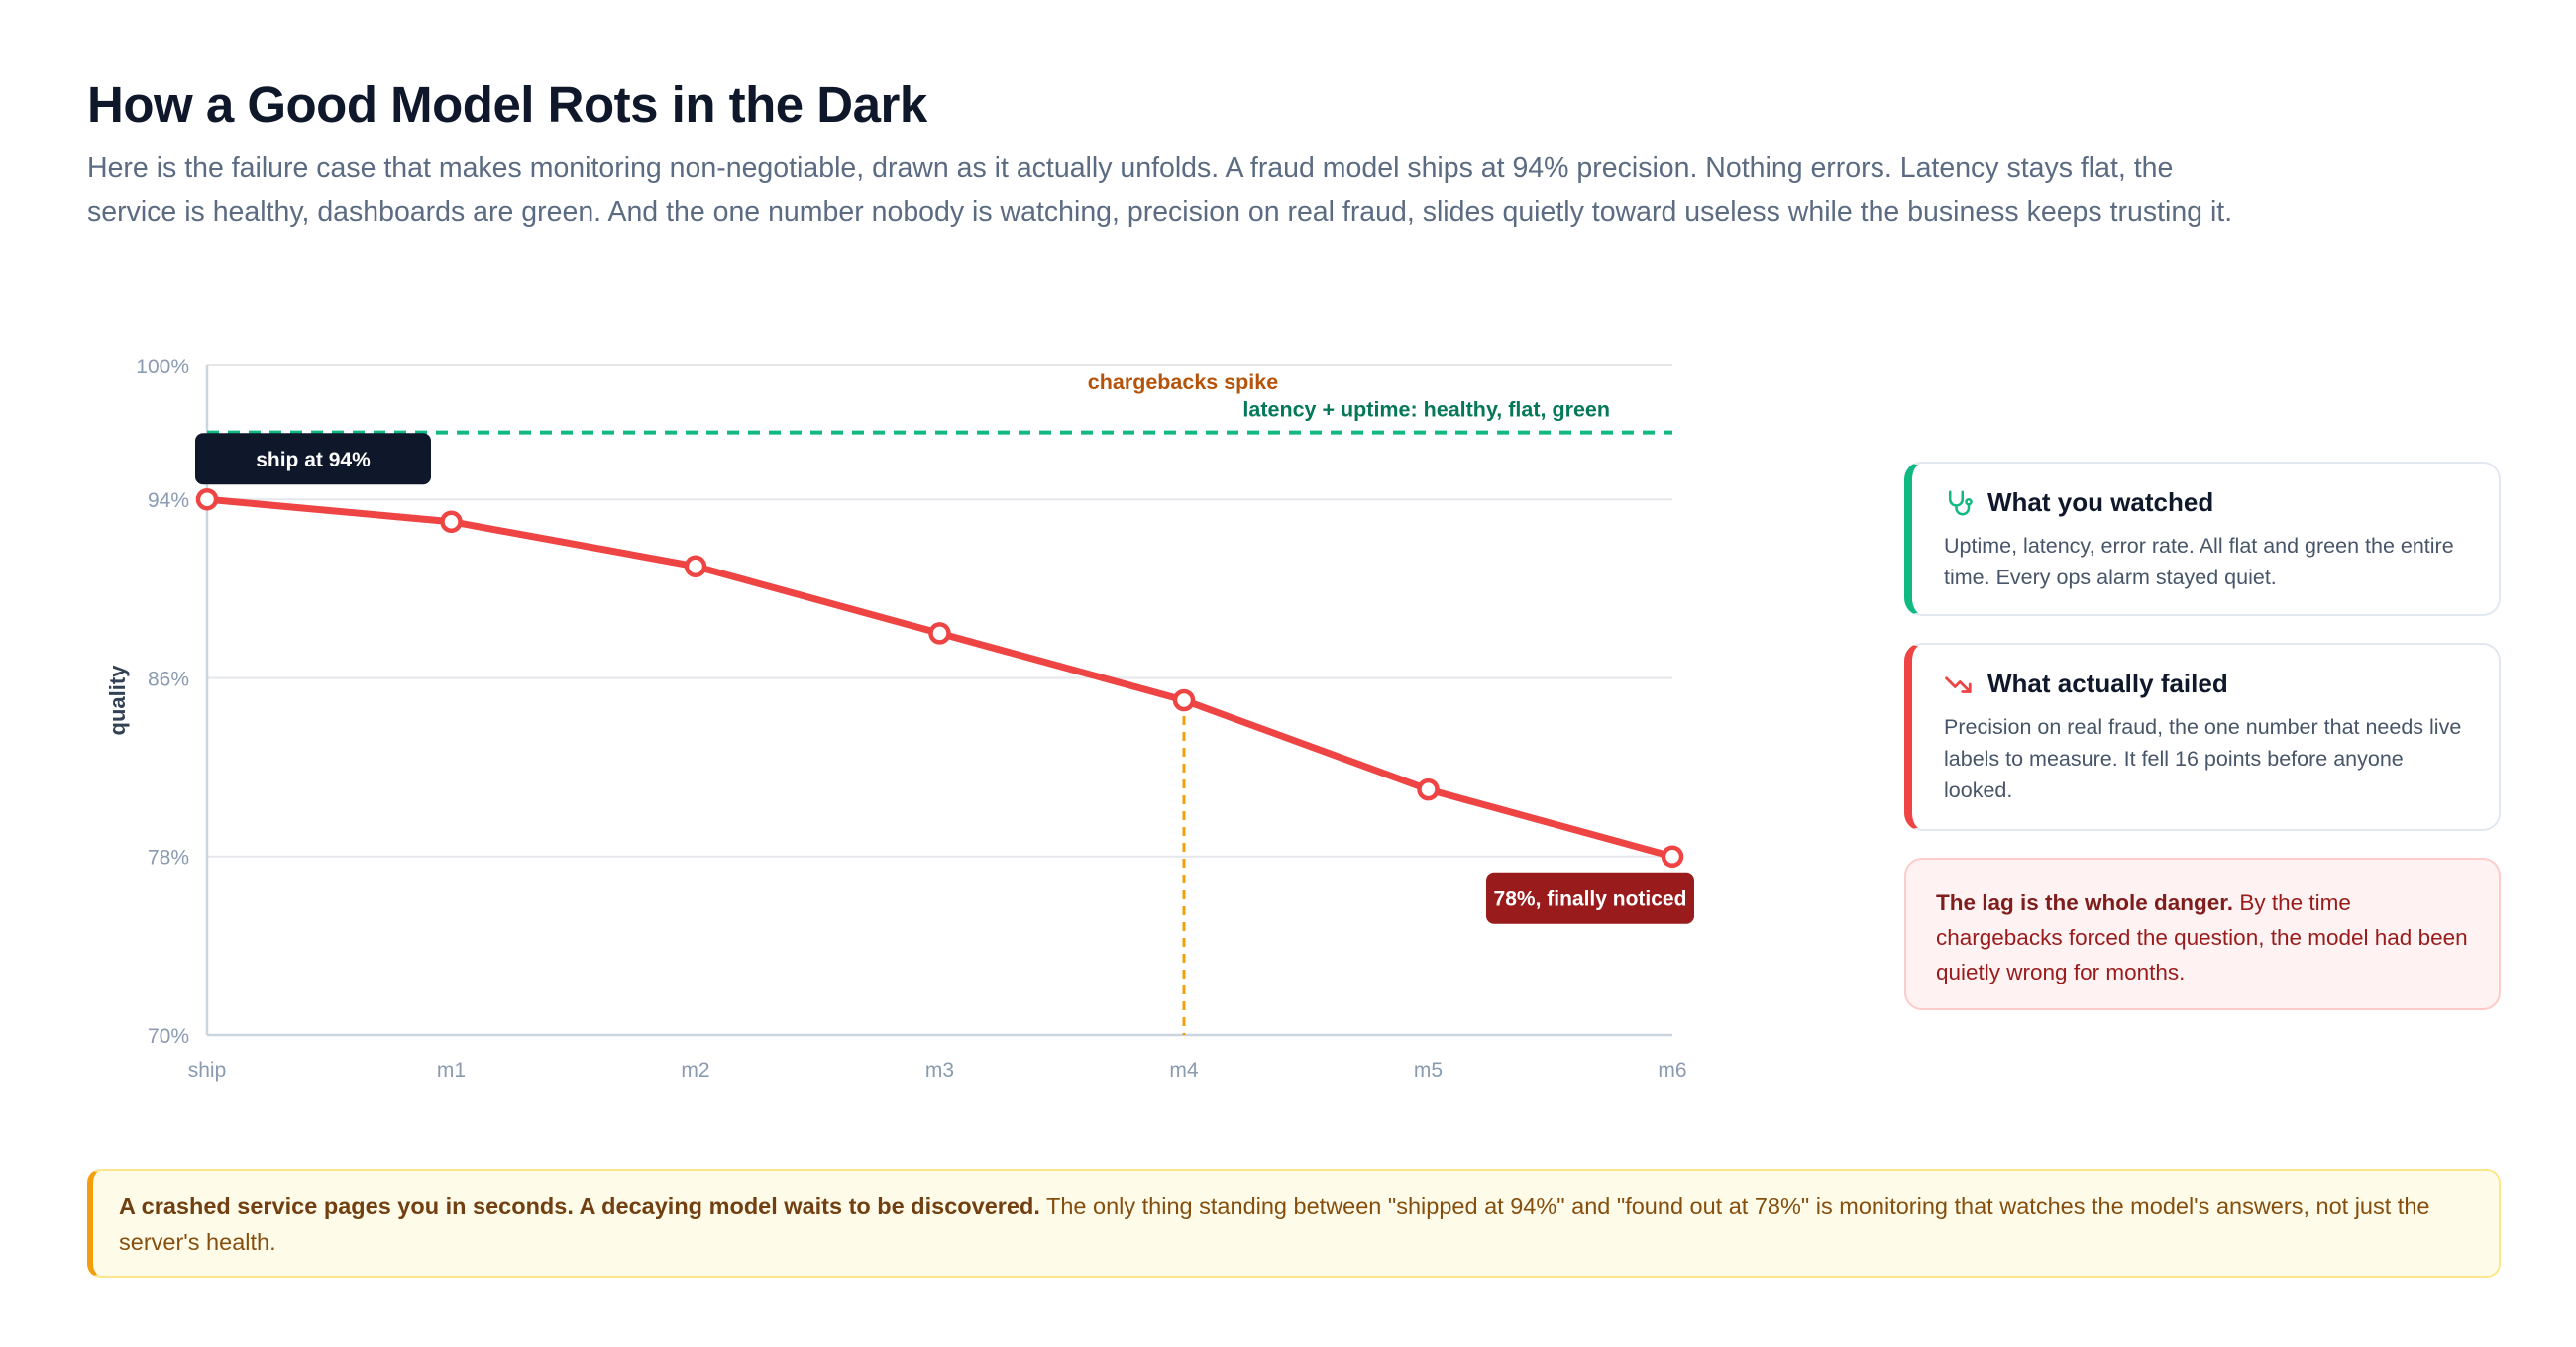 The width and height of the screenshot is (2576, 1347). What do you see at coordinates (1183, 1070) in the screenshot?
I see `x-tick-label: m4` at bounding box center [1183, 1070].